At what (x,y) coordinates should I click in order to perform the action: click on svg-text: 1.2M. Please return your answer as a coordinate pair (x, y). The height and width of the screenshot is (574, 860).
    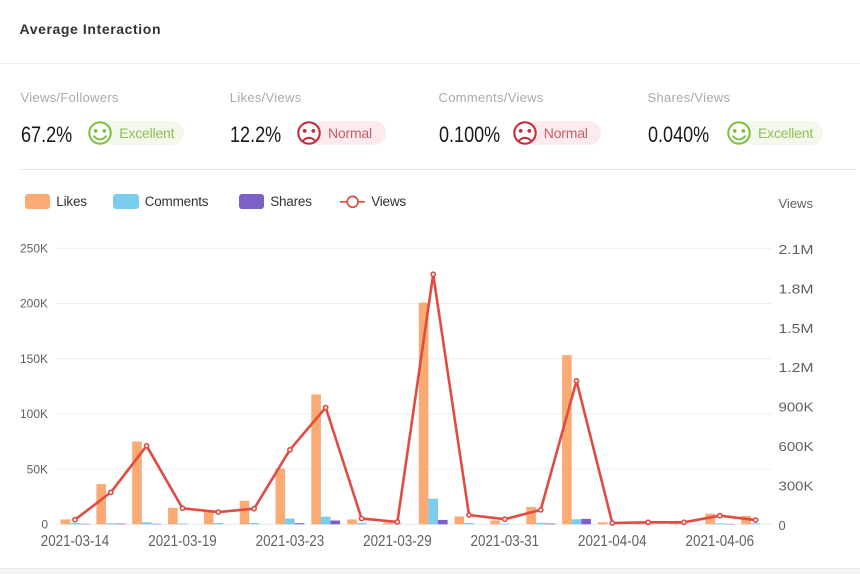
    Looking at the image, I should click on (796, 367).